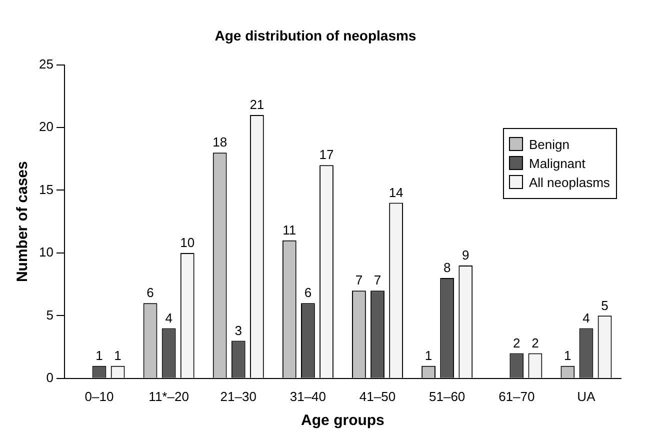 The width and height of the screenshot is (651, 439). What do you see at coordinates (46, 64) in the screenshot?
I see `y-tick-label: 25` at bounding box center [46, 64].